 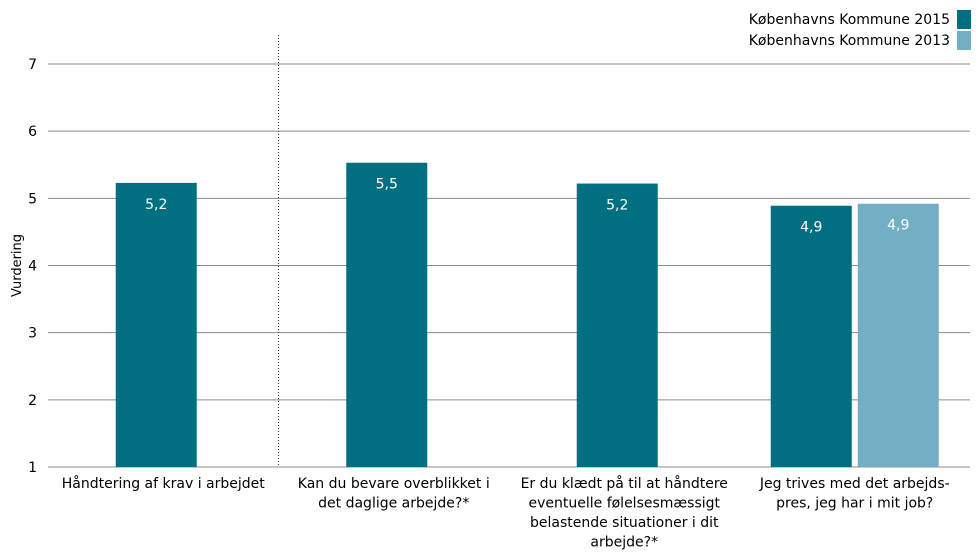 What do you see at coordinates (624, 523) in the screenshot?
I see `category-label: belastende situationer i dit` at bounding box center [624, 523].